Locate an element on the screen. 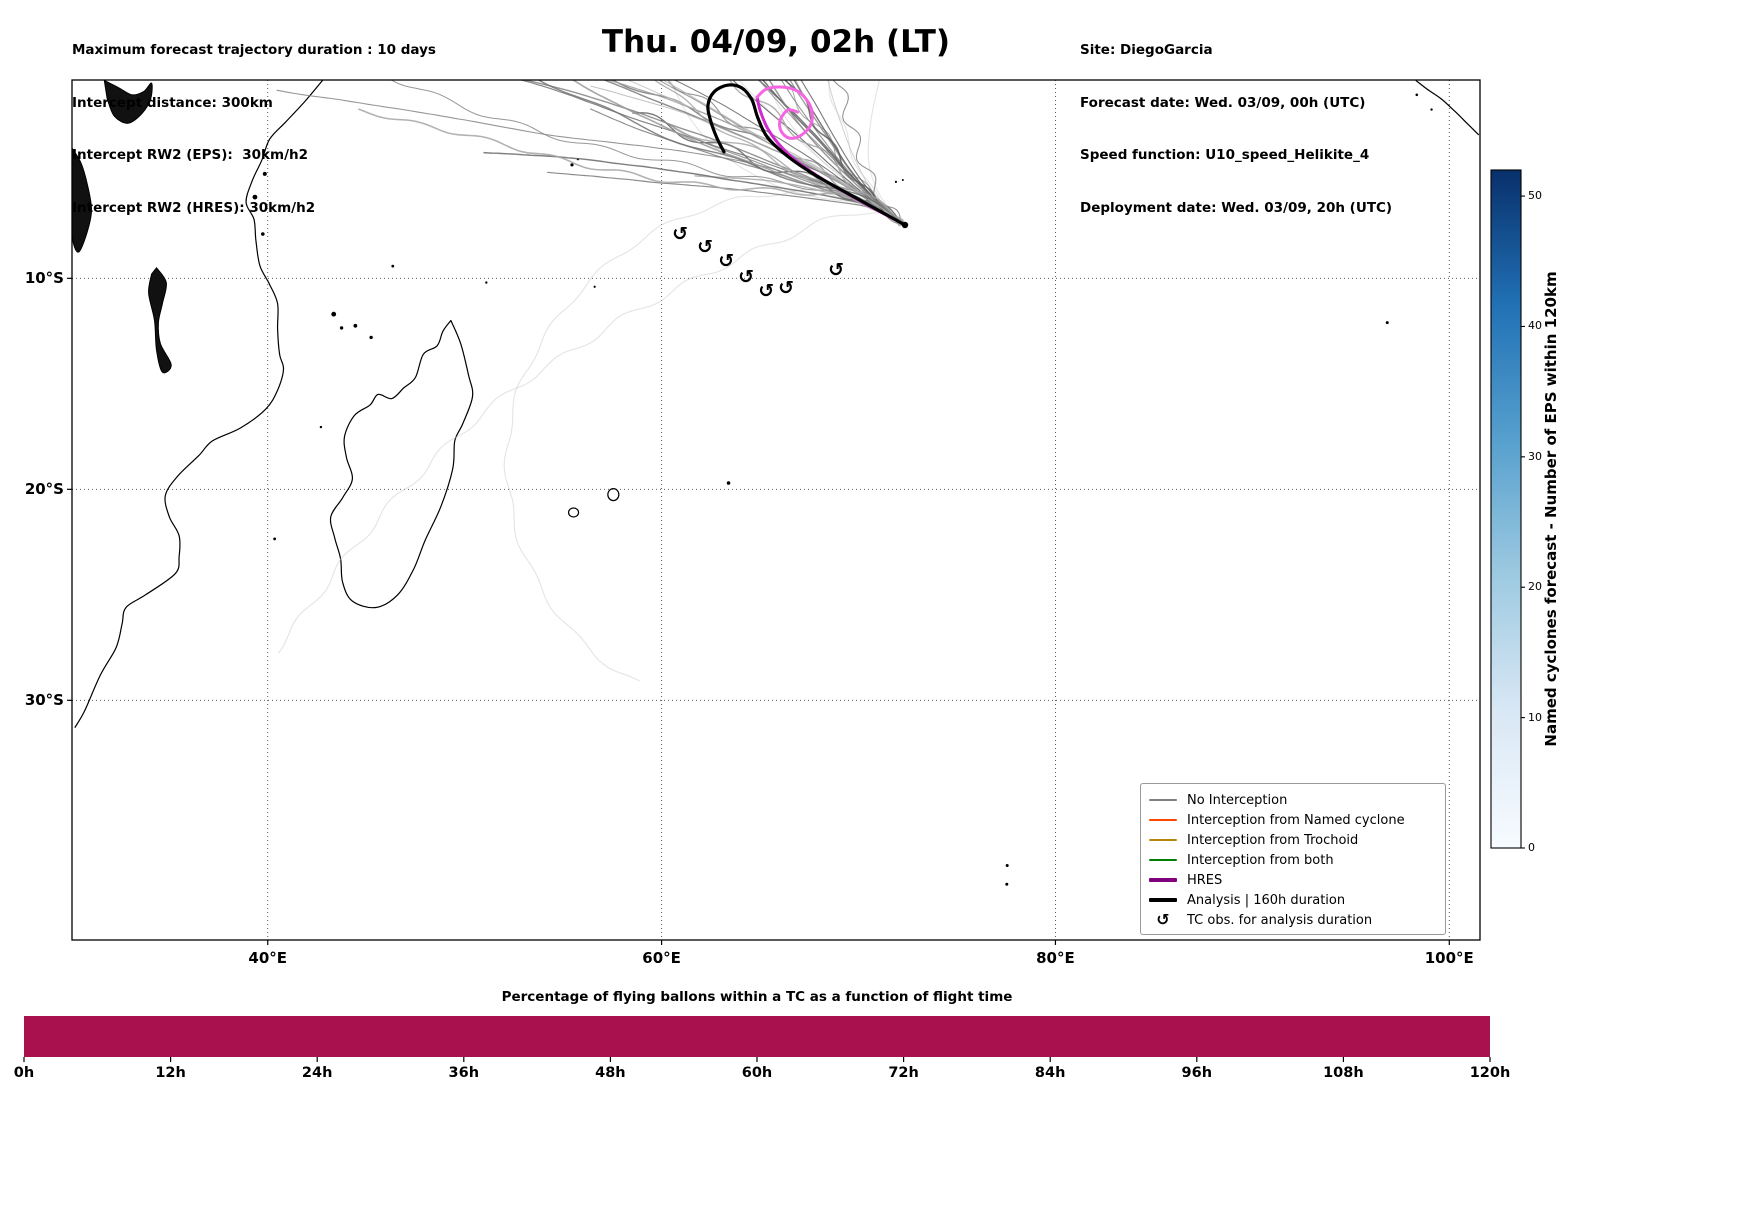 The image size is (1752, 1213). colorbar-tick-label: 40 is located at coordinates (1535, 326).